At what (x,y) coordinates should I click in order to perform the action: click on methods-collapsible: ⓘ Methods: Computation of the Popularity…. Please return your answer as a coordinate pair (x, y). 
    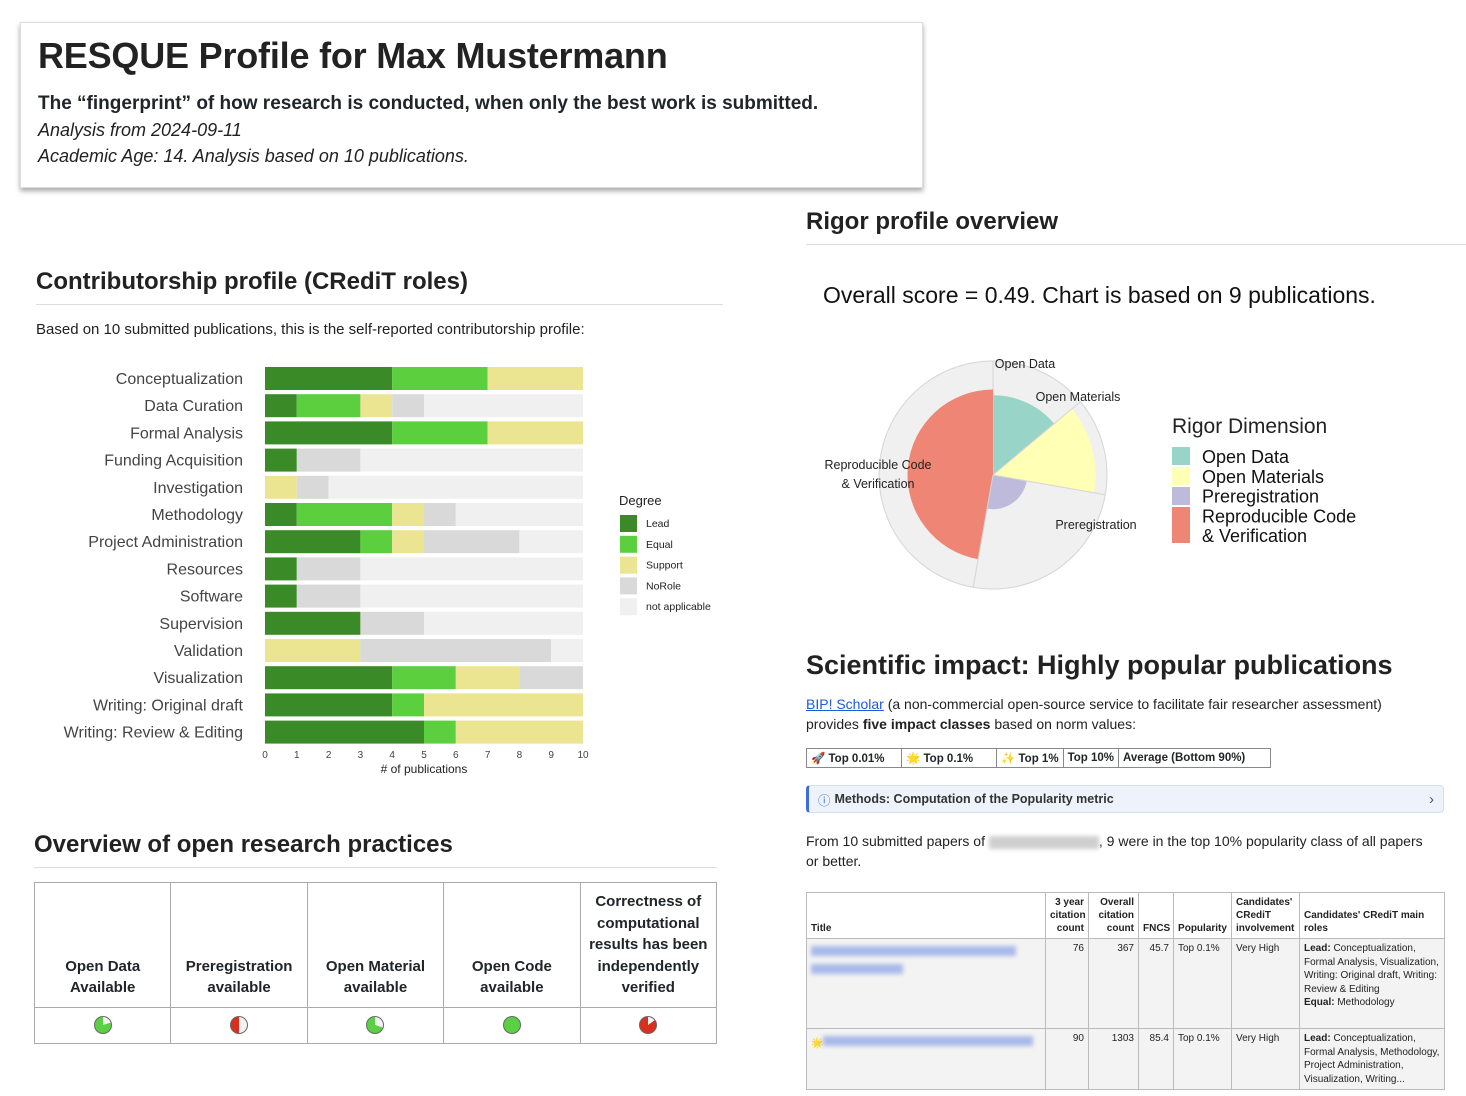
    Looking at the image, I should click on (1125, 799).